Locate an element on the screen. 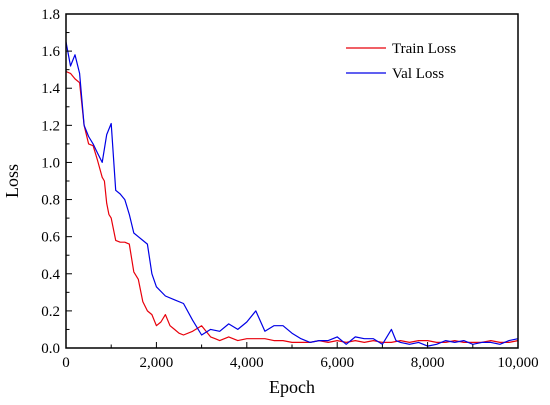 This screenshot has height=405, width=550. y-tick-label: 1.2 is located at coordinates (50, 126).